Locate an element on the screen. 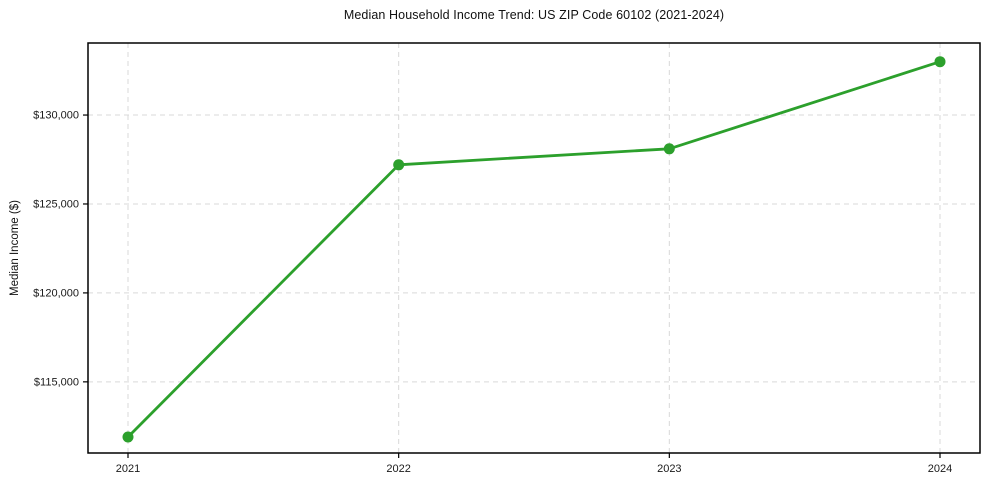 Image resolution: width=989 pixels, height=490 pixels. y-tick-label: $130,000 is located at coordinates (56, 116).